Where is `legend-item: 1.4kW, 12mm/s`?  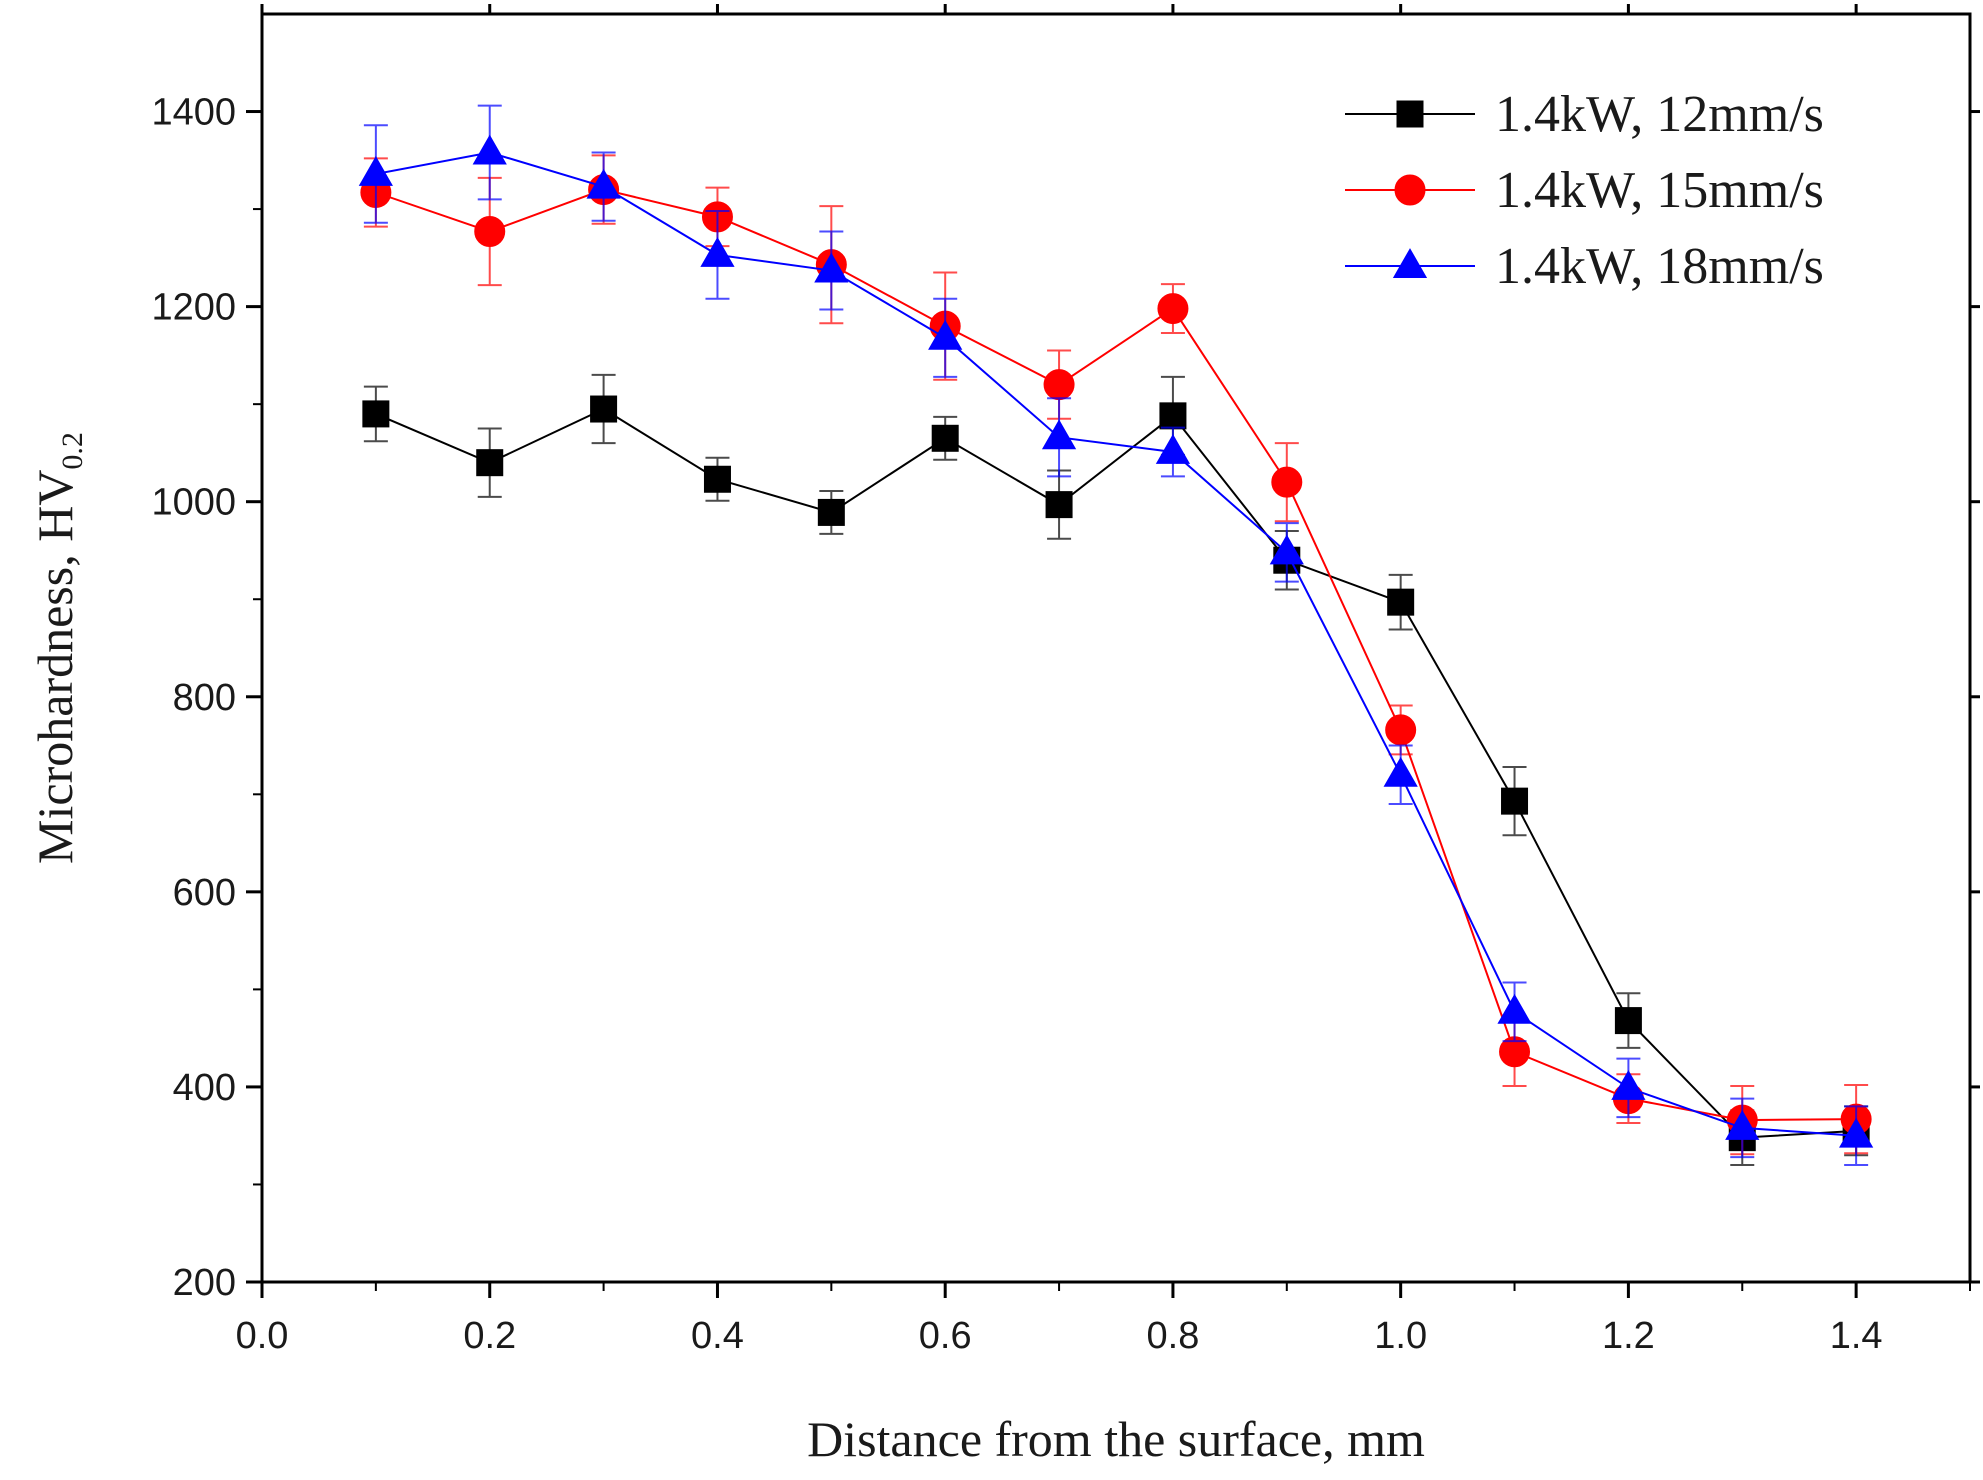 legend-item: 1.4kW, 12mm/s is located at coordinates (1584, 114).